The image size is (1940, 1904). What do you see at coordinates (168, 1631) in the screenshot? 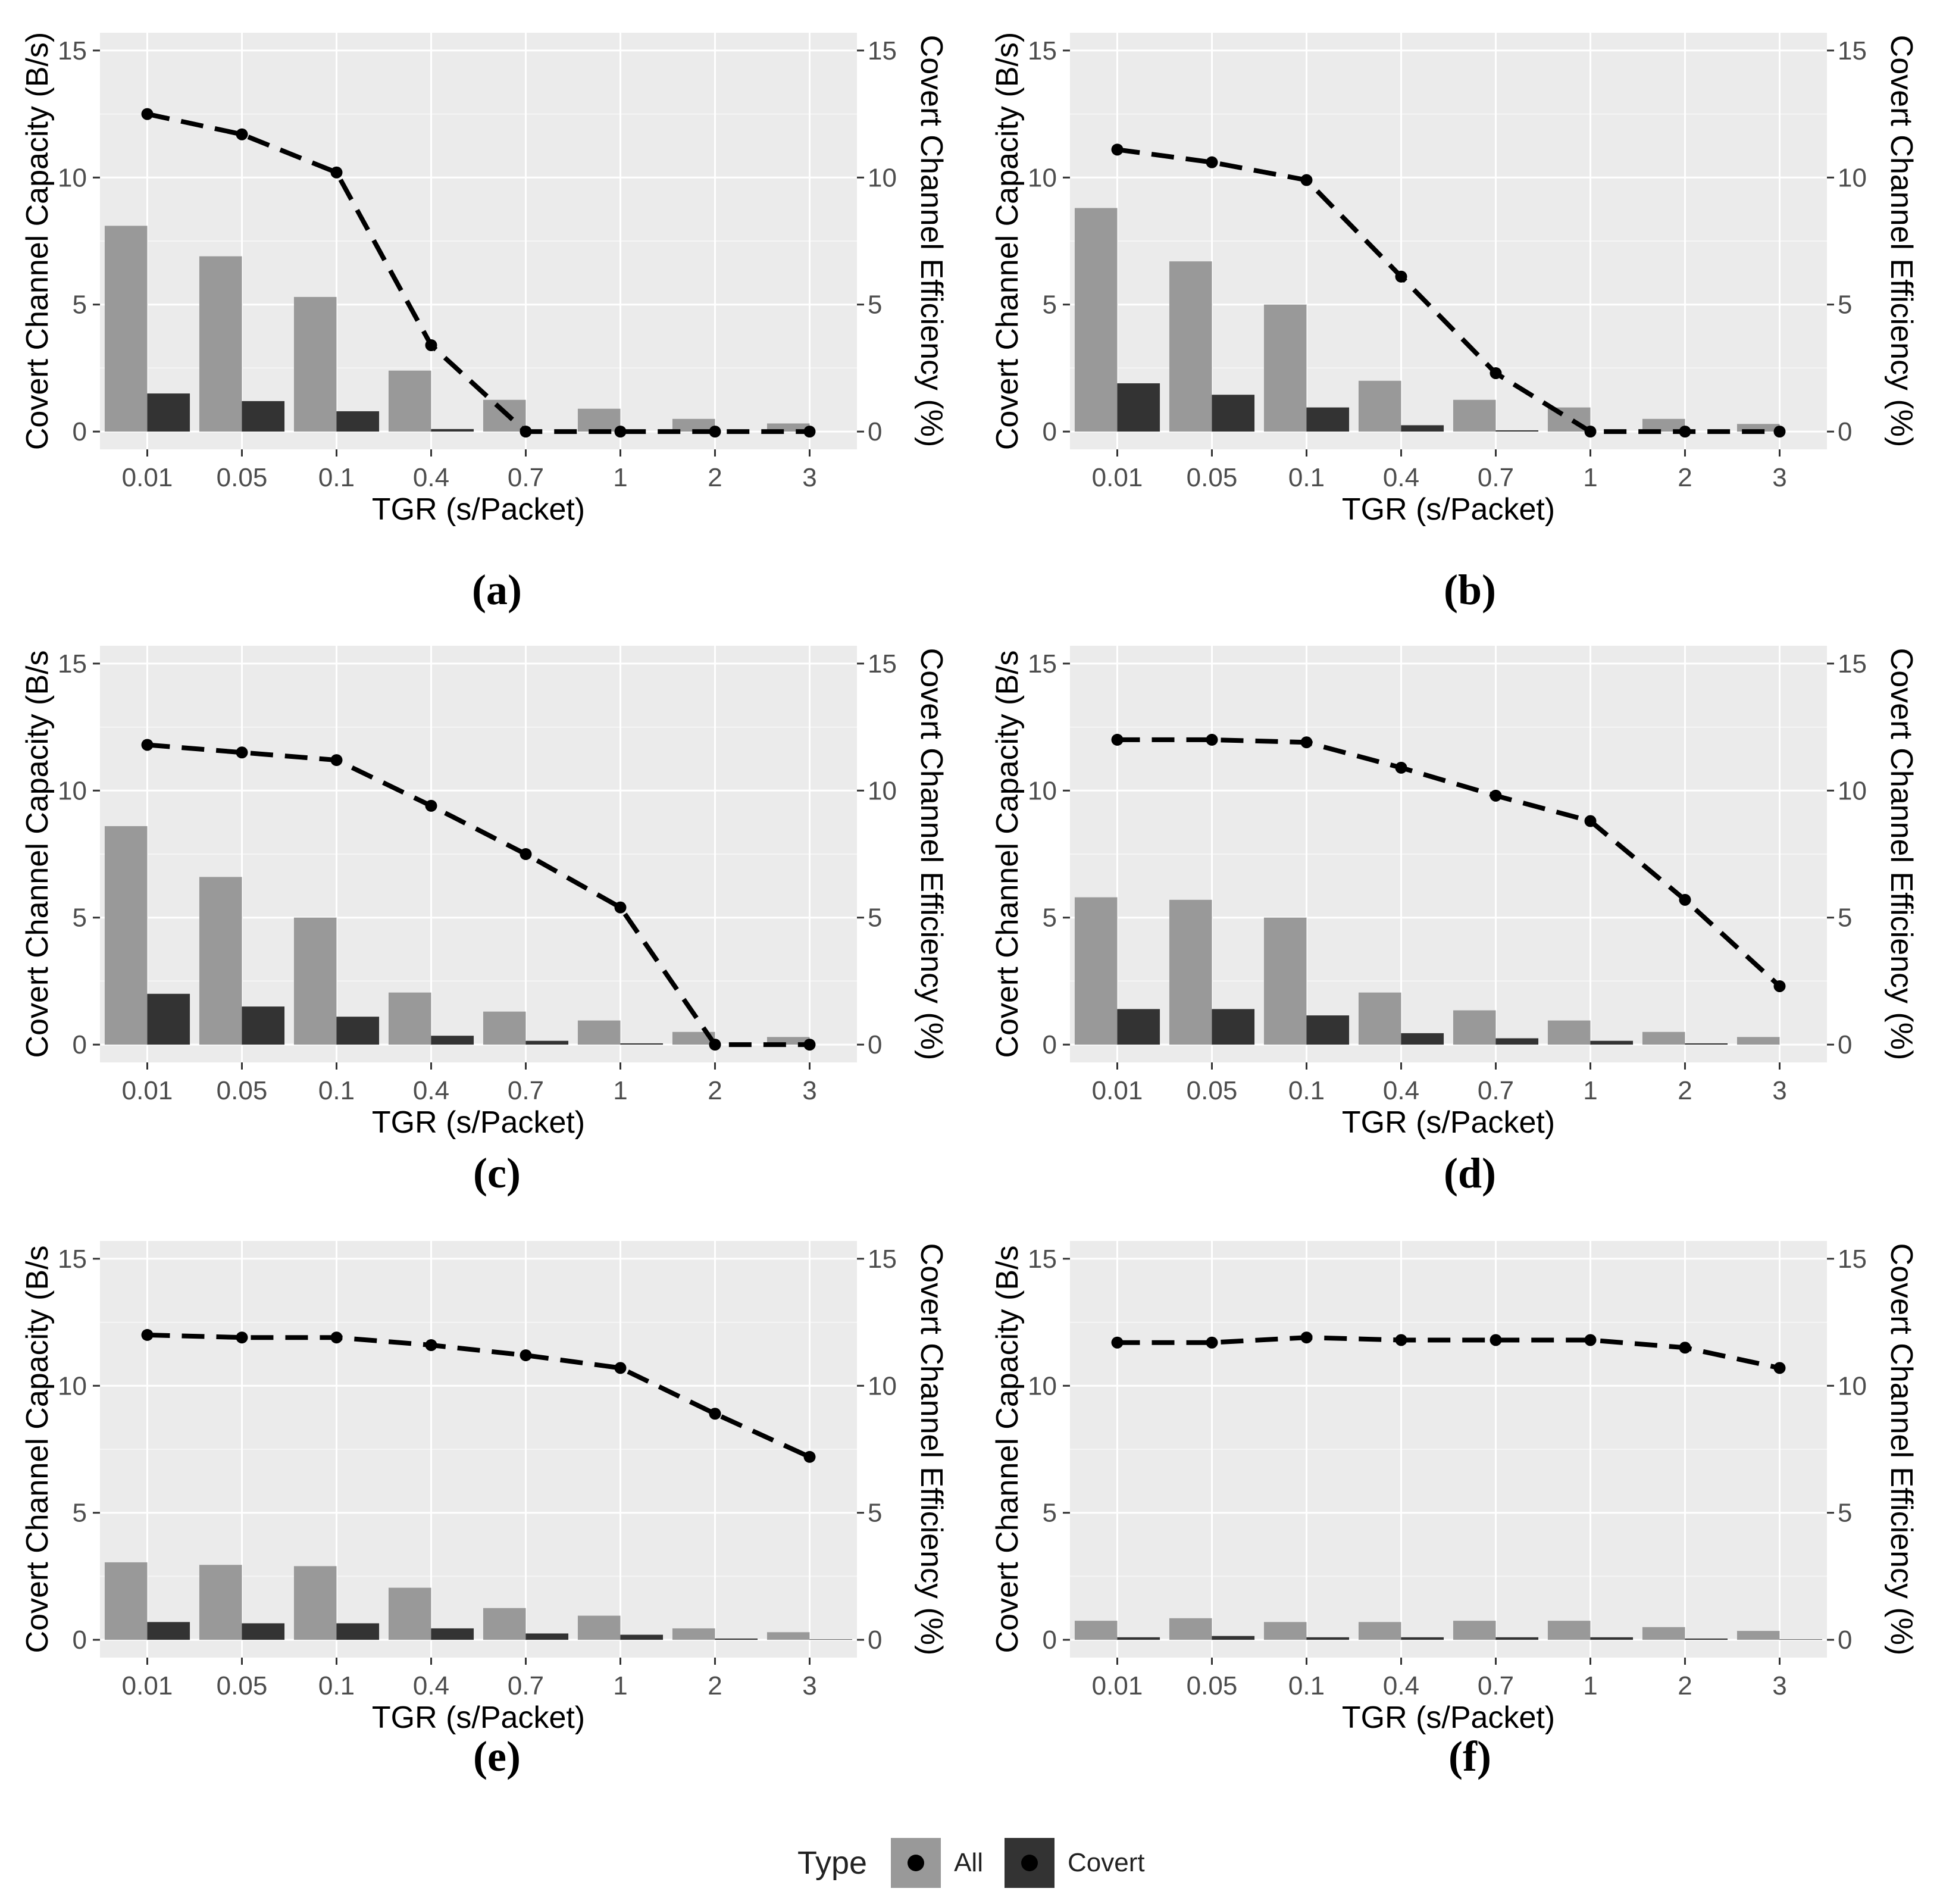
I see `bar-covert-0.01` at bounding box center [168, 1631].